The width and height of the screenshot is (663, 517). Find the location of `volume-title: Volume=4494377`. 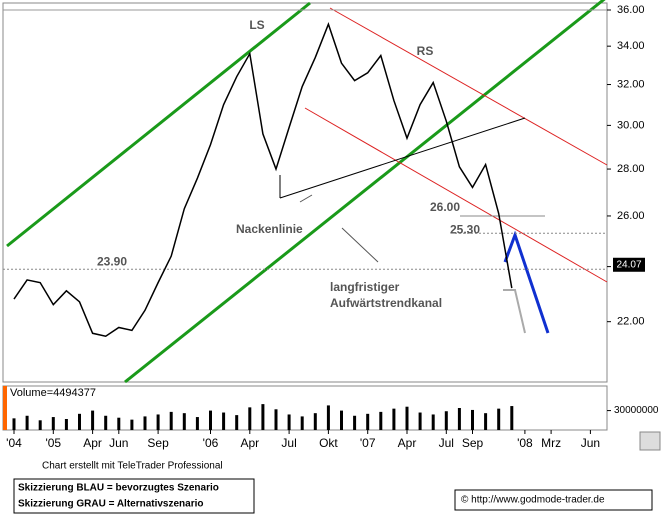

volume-title: Volume=4494377 is located at coordinates (53, 393).